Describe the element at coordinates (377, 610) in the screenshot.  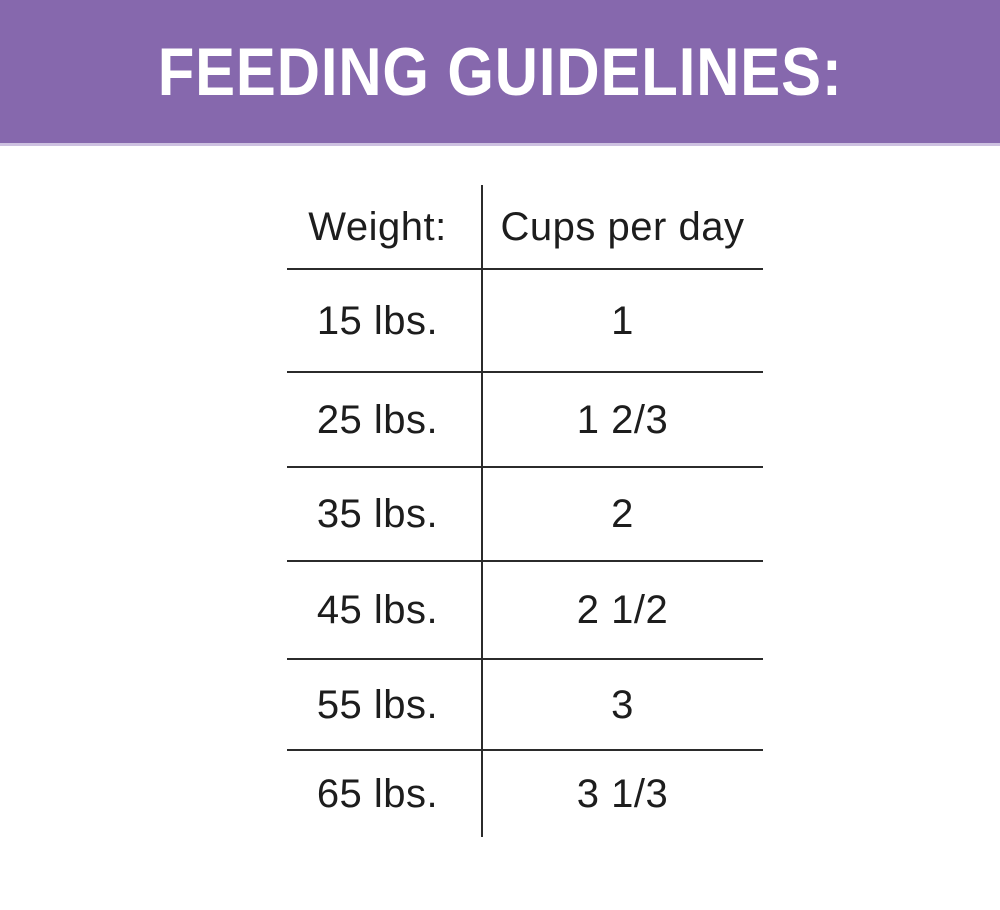
I see `weight-value: 45 lbs.` at that location.